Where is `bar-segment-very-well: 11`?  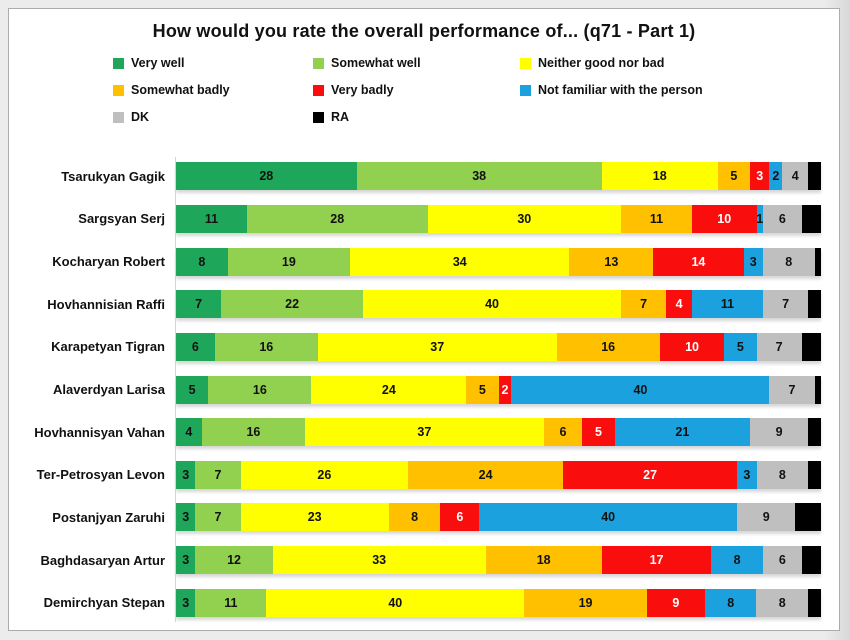
bar-segment-very-well: 11 is located at coordinates (211, 218).